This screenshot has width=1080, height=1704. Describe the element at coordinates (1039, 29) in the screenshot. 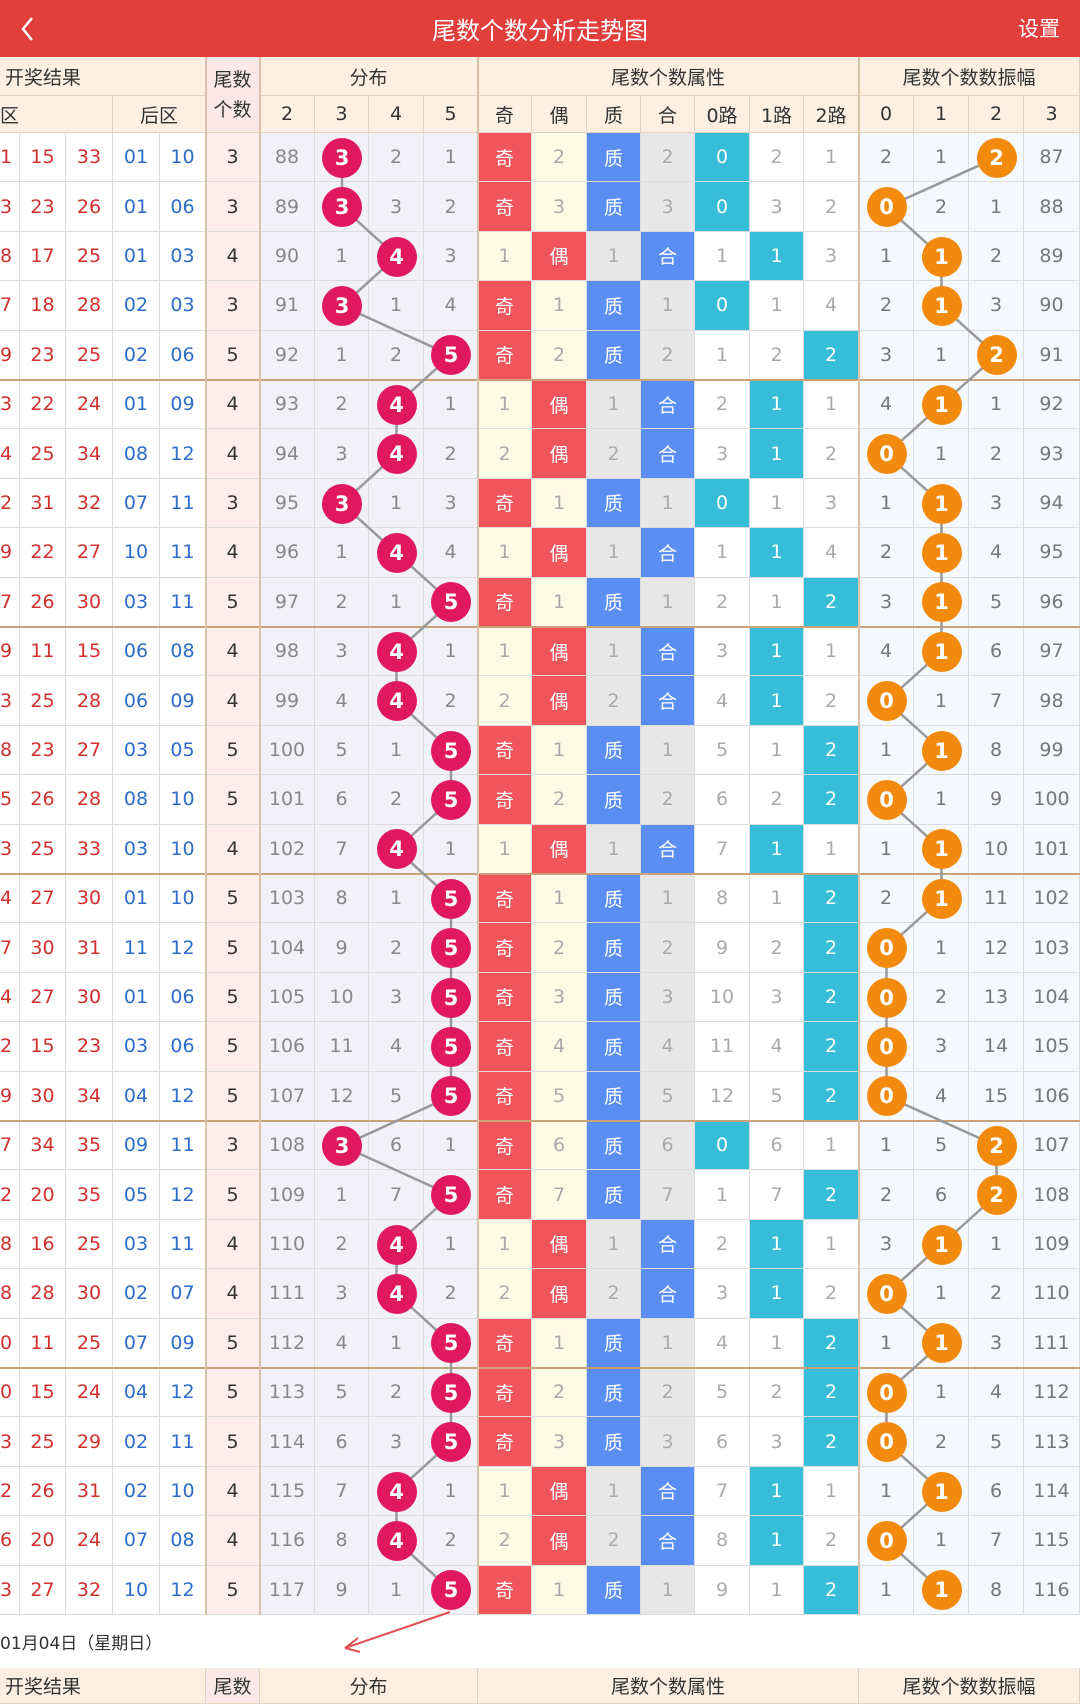

I see `settings-button: 设置` at that location.